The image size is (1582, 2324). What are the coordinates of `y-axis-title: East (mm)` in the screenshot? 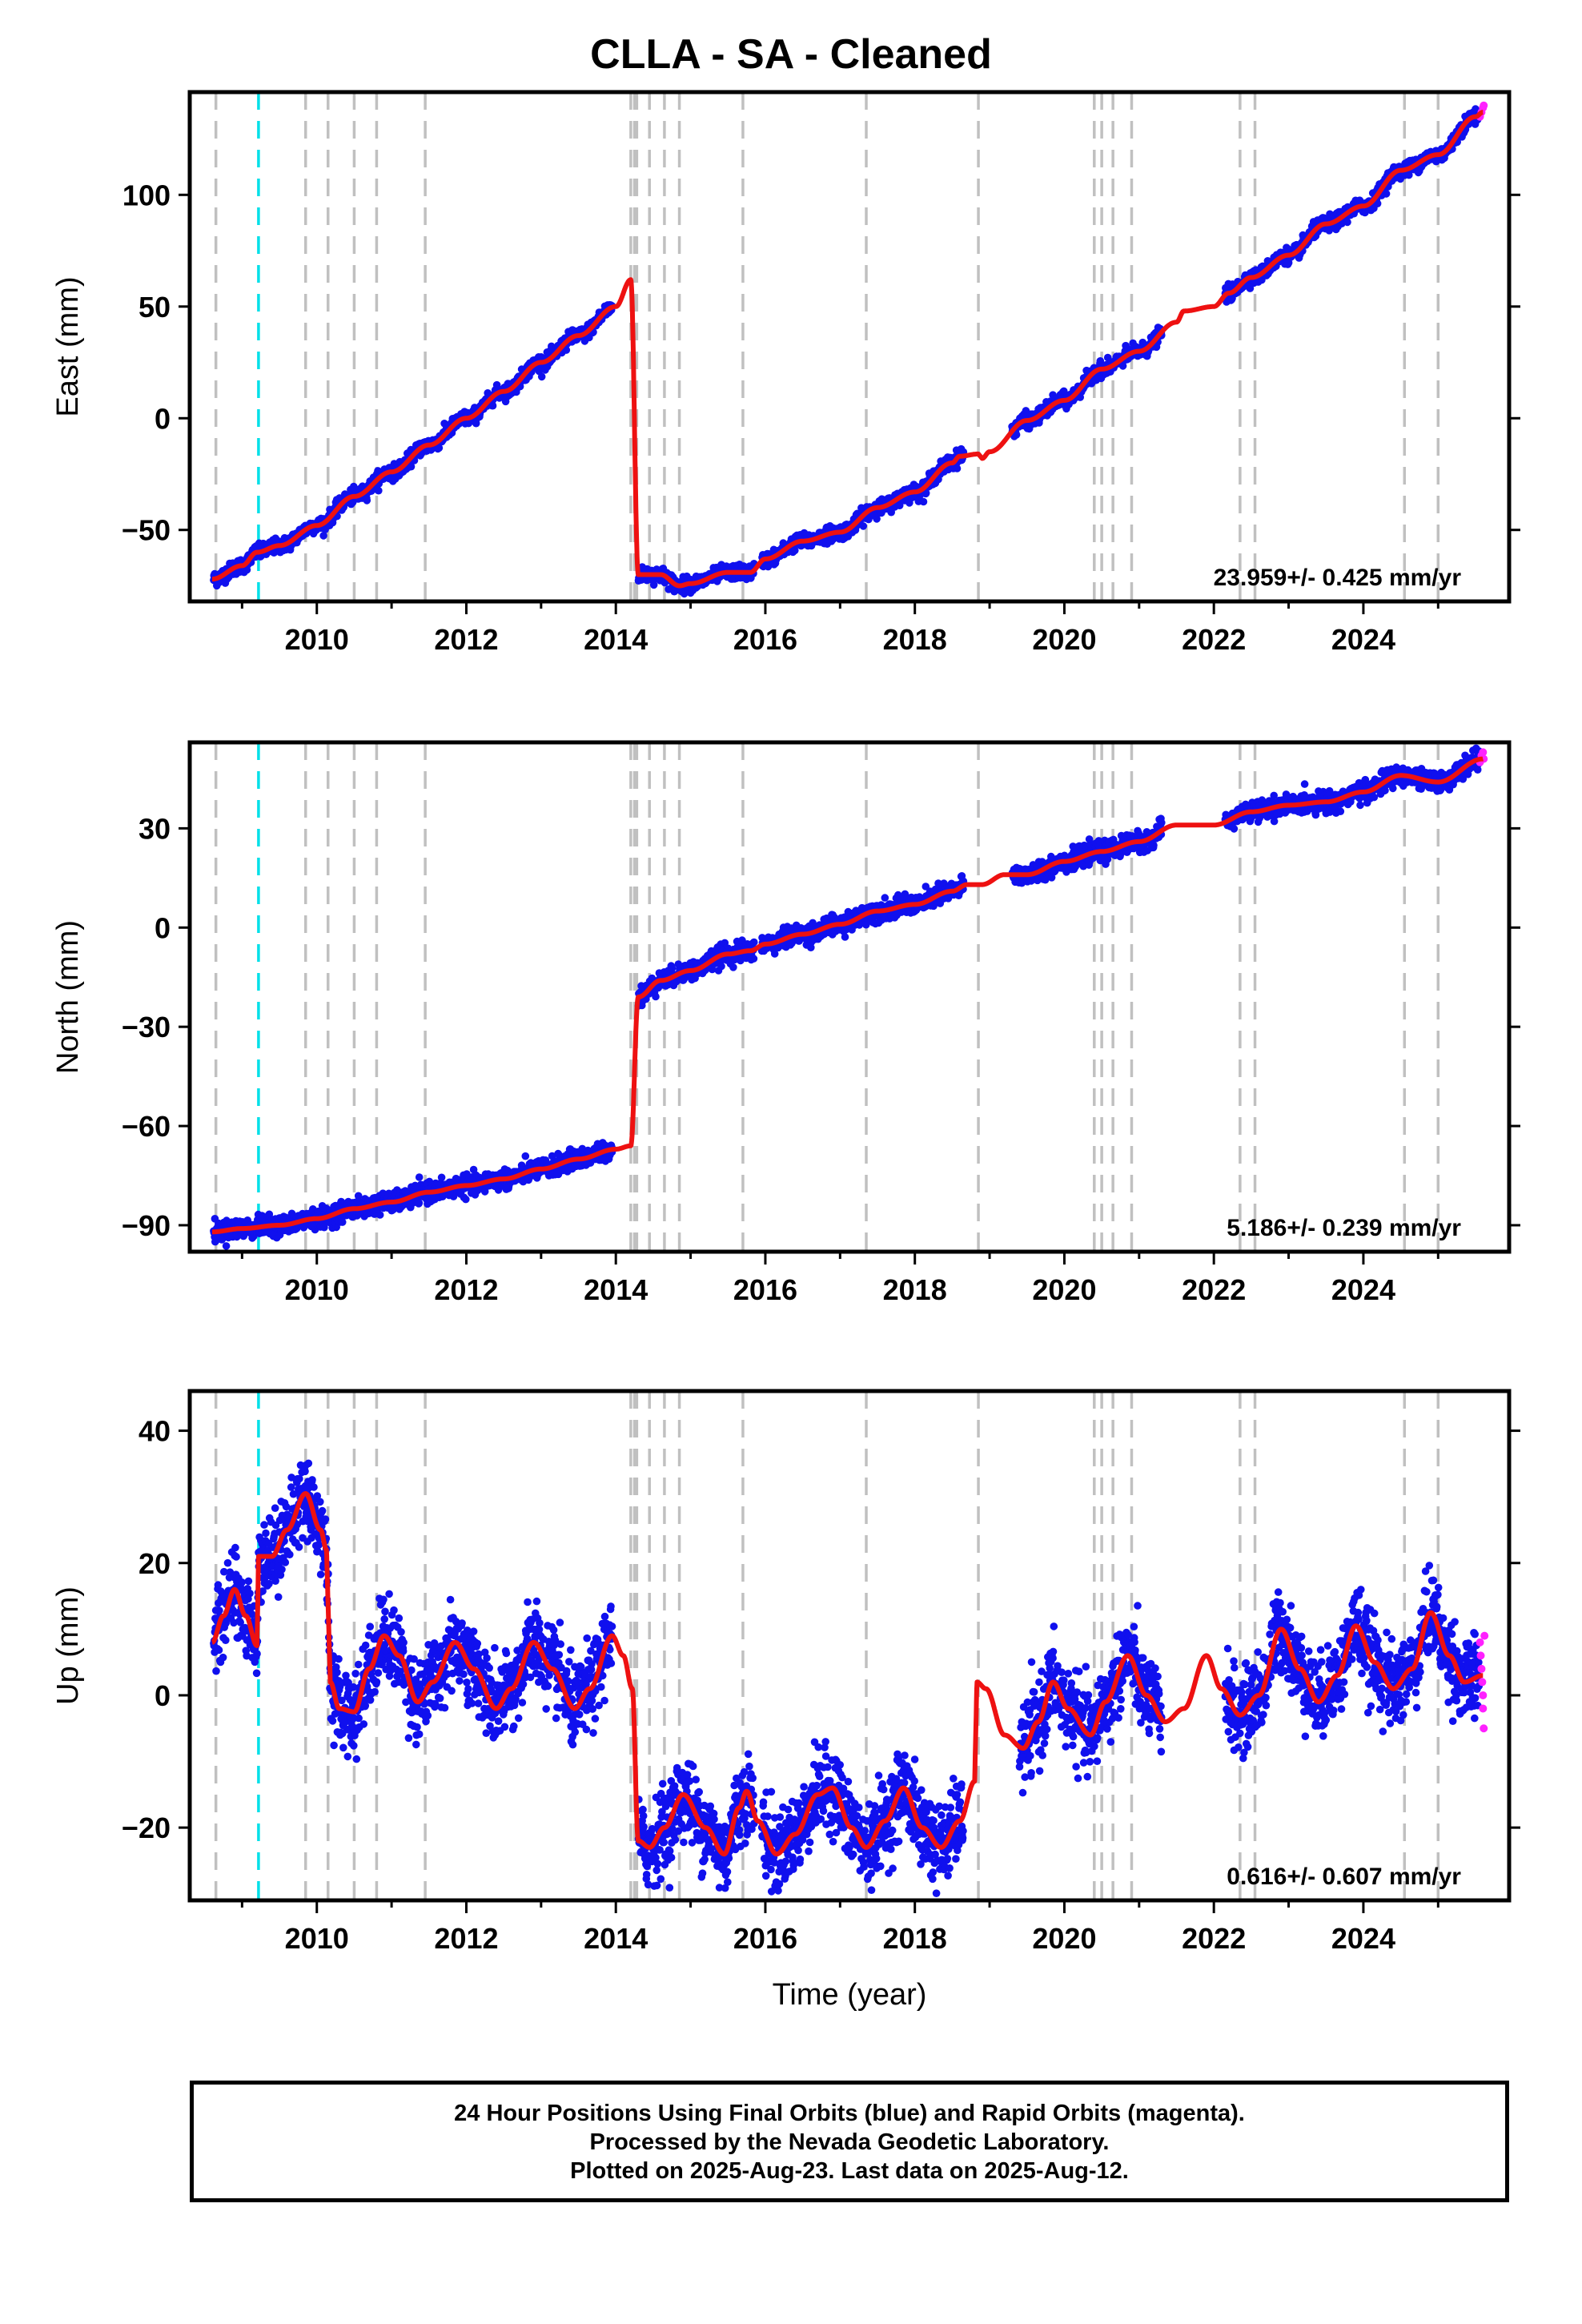 It's located at (68, 346).